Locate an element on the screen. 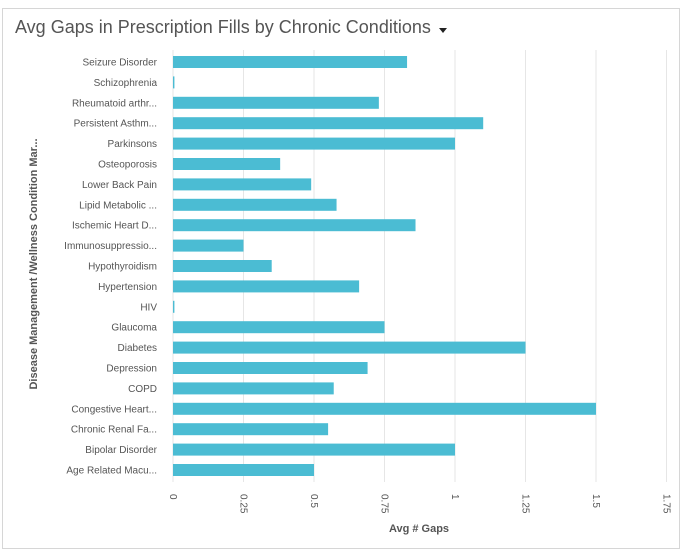 The height and width of the screenshot is (552, 684). chevron-down-icon is located at coordinates (442, 30).